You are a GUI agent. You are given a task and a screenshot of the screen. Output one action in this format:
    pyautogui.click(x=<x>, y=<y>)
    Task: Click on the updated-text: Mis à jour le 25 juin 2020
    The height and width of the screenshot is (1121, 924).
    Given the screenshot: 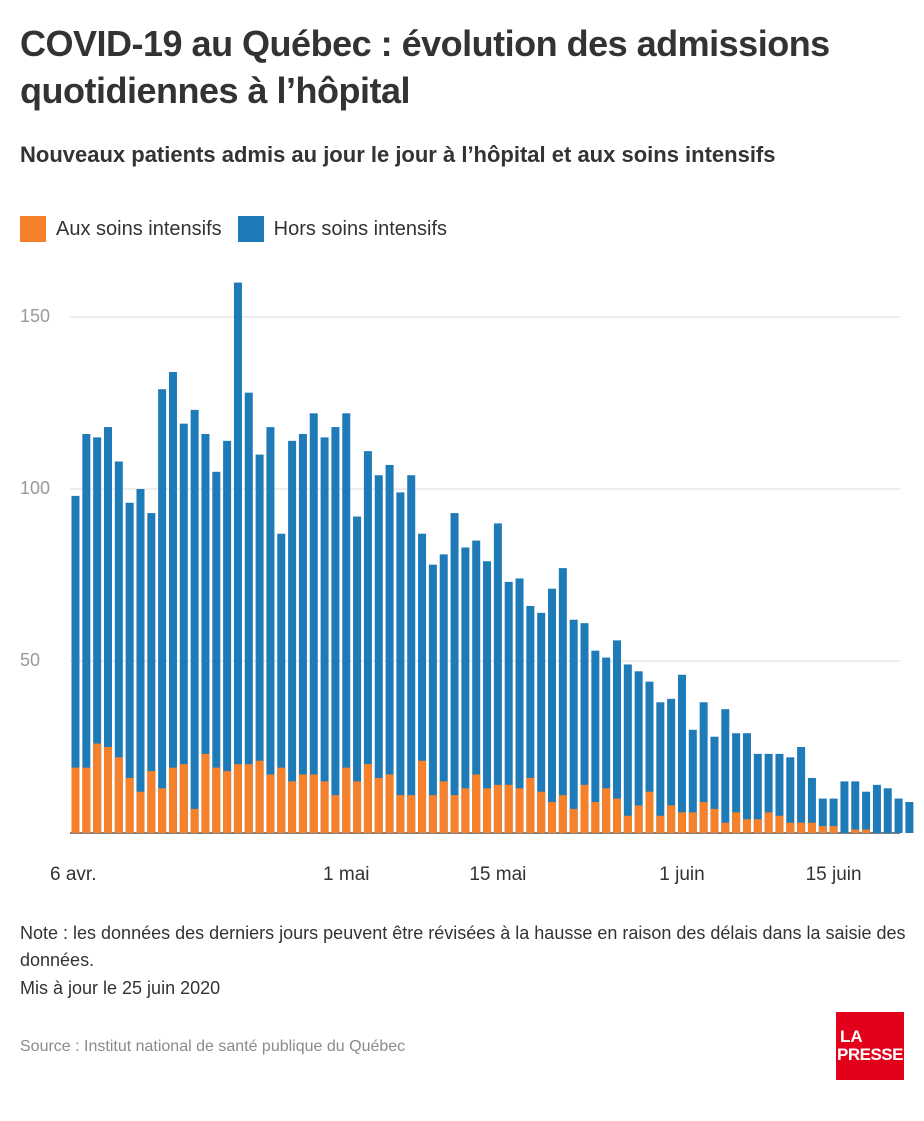 What is the action you would take?
    pyautogui.click(x=120, y=988)
    